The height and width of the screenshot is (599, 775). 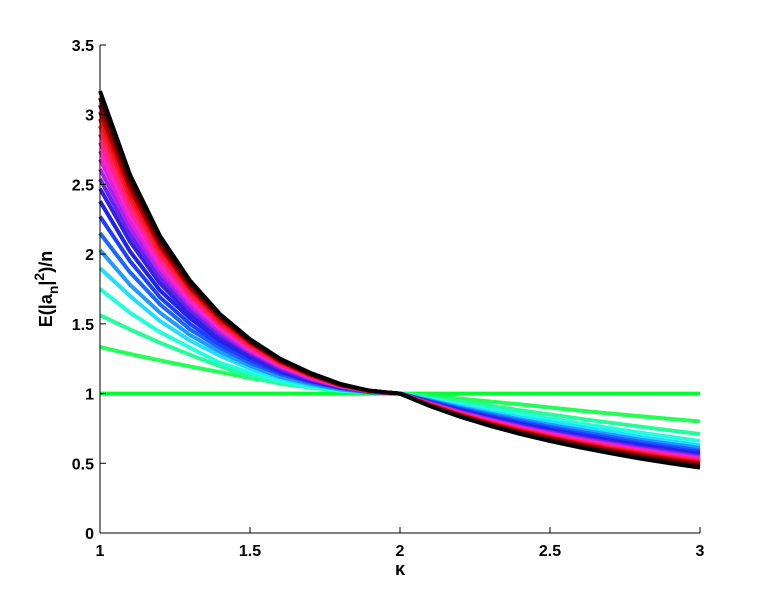 I want to click on y-axis-label: E(|an|2)/n, so click(x=46, y=289).